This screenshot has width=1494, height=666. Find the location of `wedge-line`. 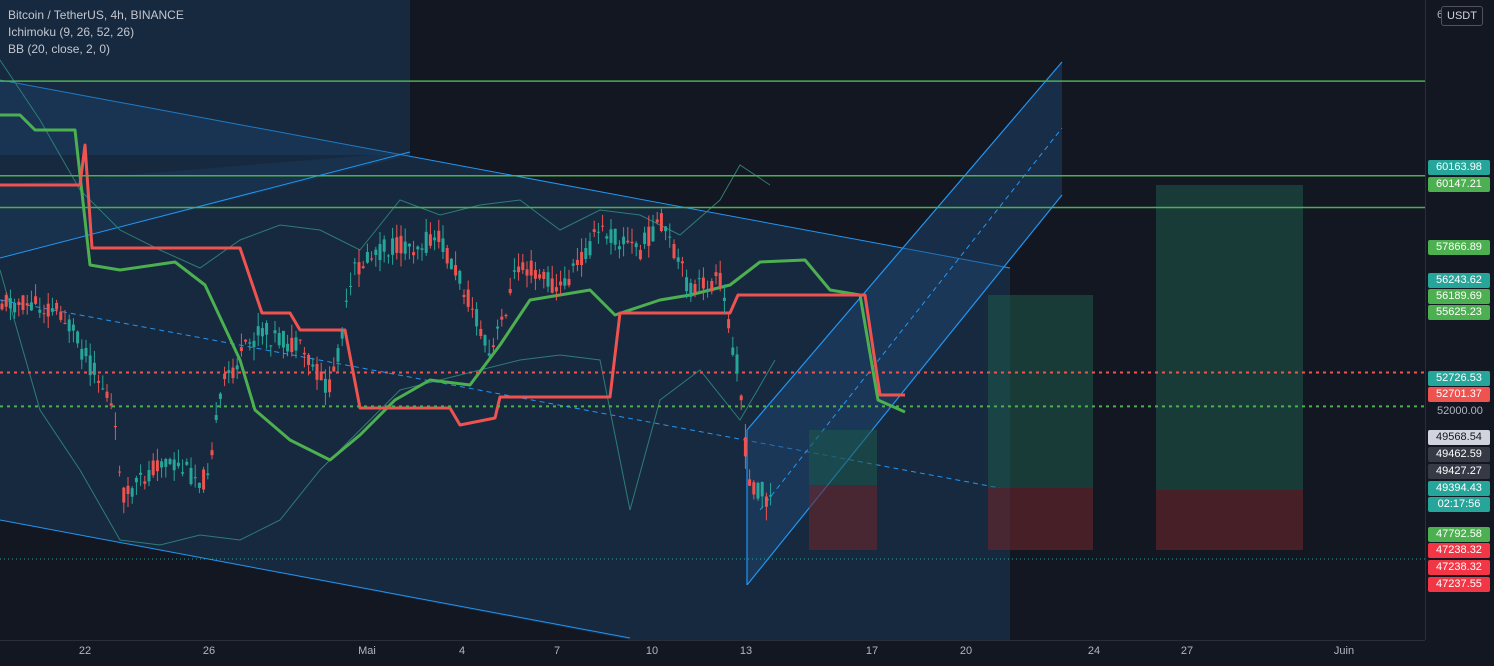

wedge-line is located at coordinates (205, 205).